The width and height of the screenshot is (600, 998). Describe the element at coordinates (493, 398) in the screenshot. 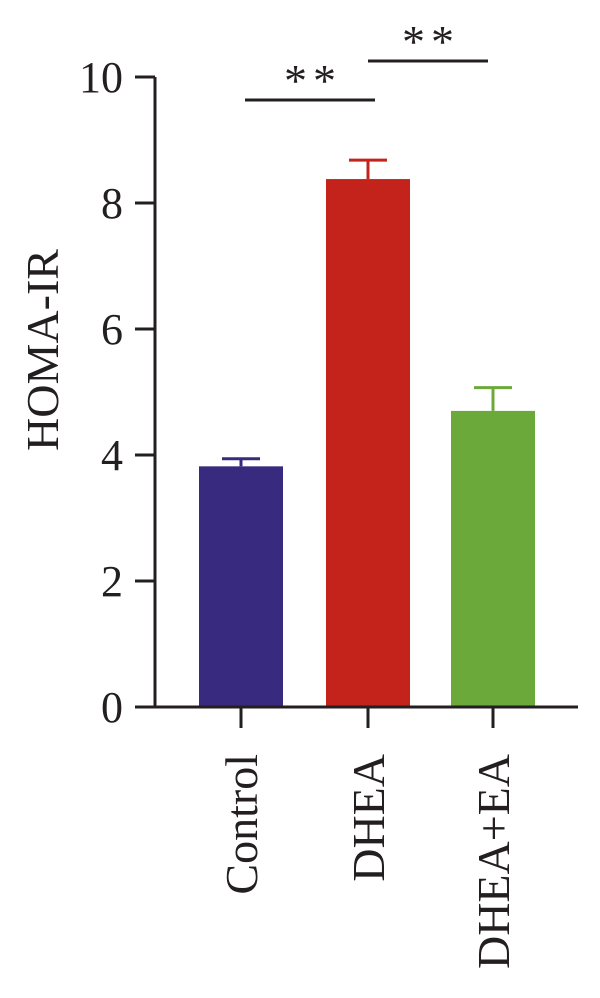

I see `error-bar-dhea-ea` at that location.